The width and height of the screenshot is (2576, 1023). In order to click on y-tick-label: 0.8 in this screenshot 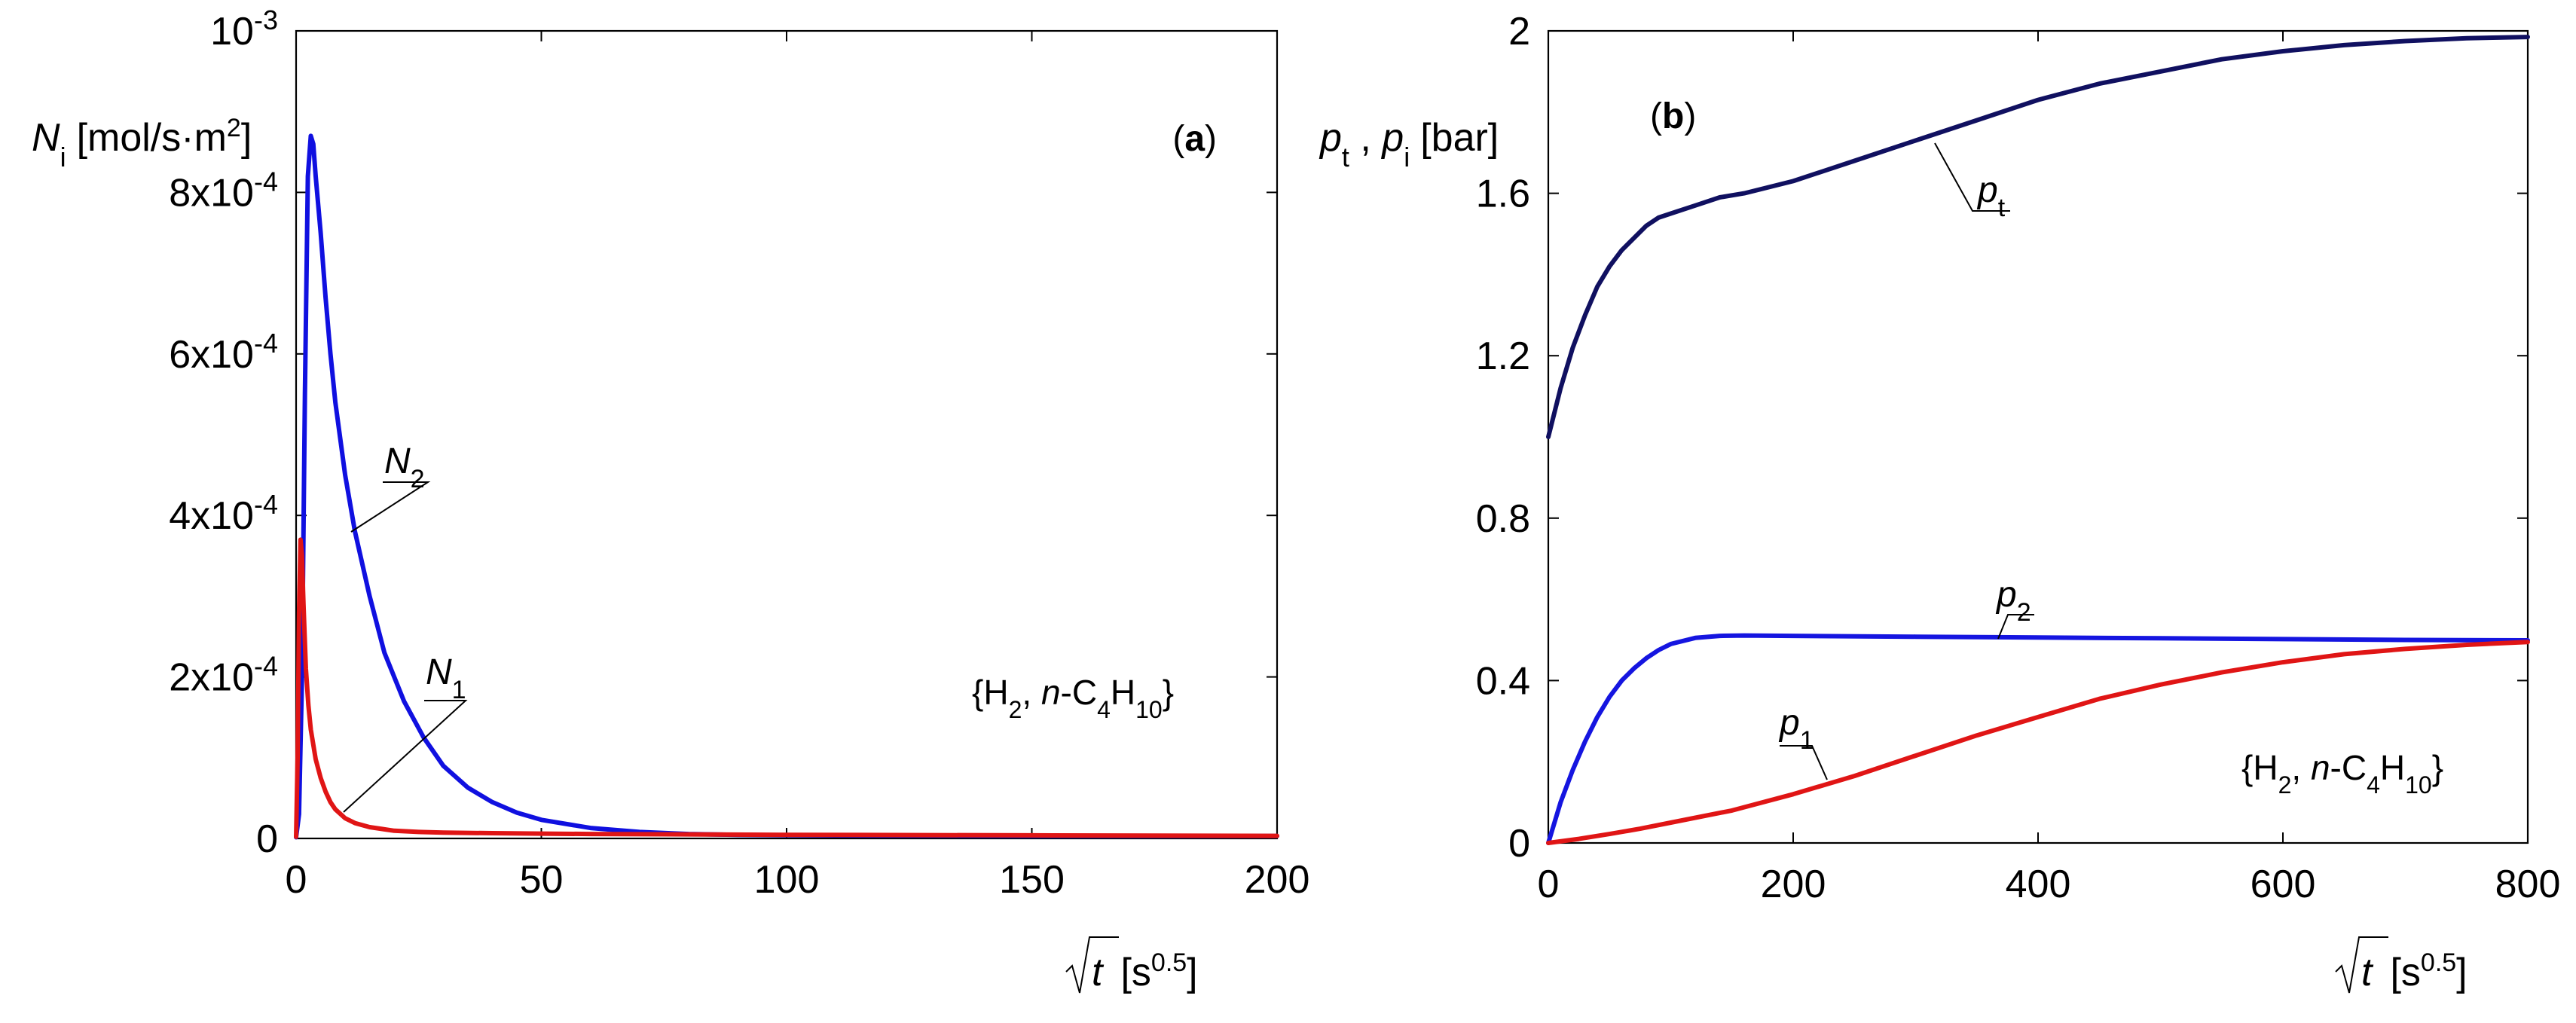, I will do `click(1503, 519)`.